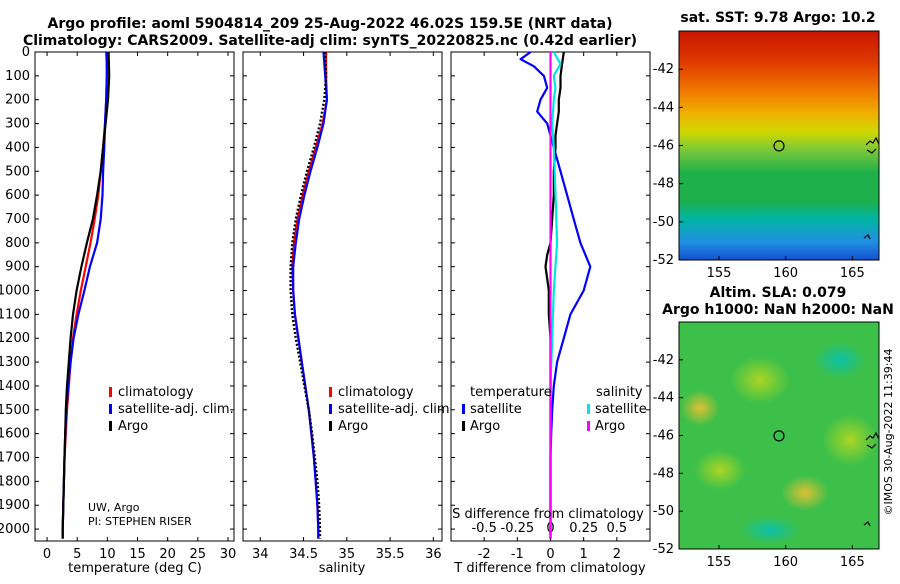 The height and width of the screenshot is (584, 900). Describe the element at coordinates (463, 426) in the screenshot. I see `legend-t-argo-swatch` at that location.